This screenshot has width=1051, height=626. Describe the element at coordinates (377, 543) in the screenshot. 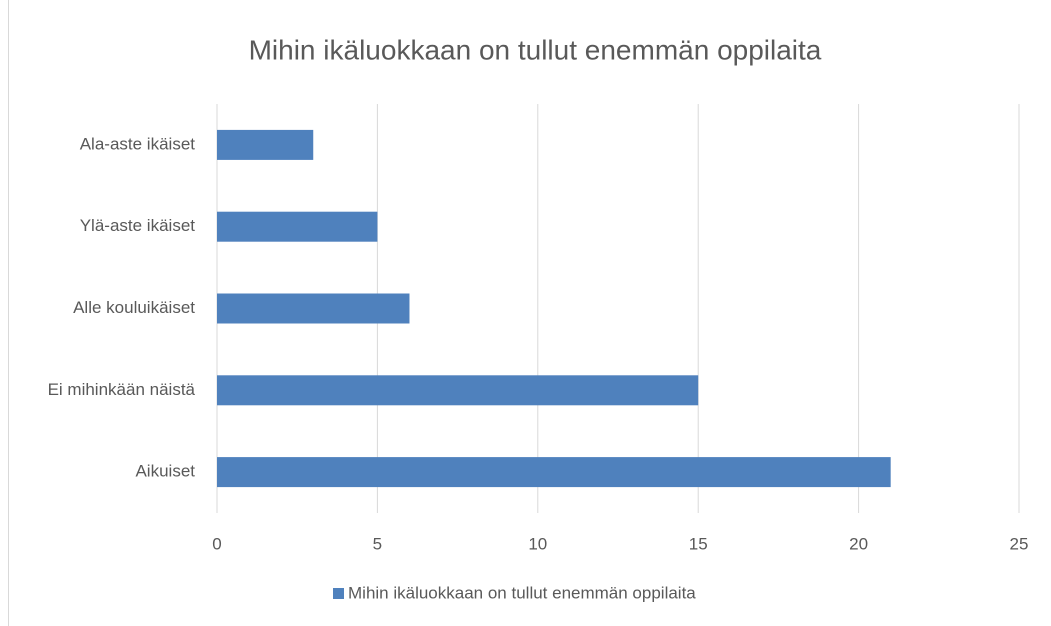

I see `x-tick-label: 5` at that location.